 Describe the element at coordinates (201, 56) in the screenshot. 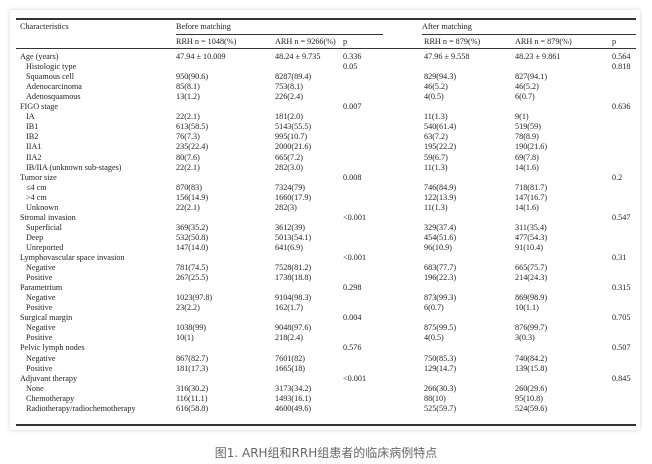

I see `cell-rrh-before: 47.94 ± 10.009` at that location.